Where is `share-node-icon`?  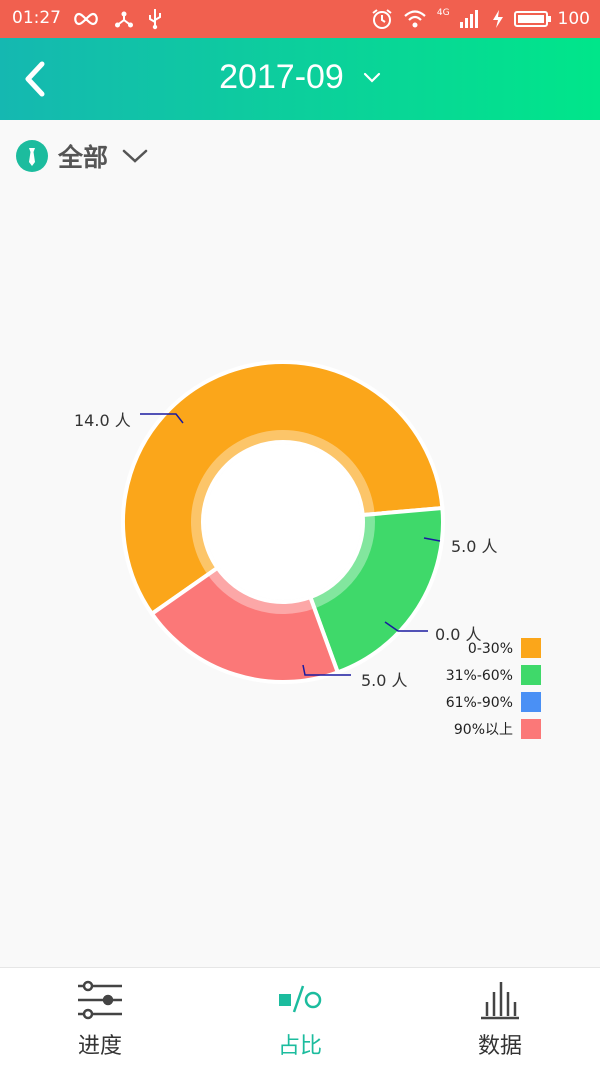 share-node-icon is located at coordinates (124, 19).